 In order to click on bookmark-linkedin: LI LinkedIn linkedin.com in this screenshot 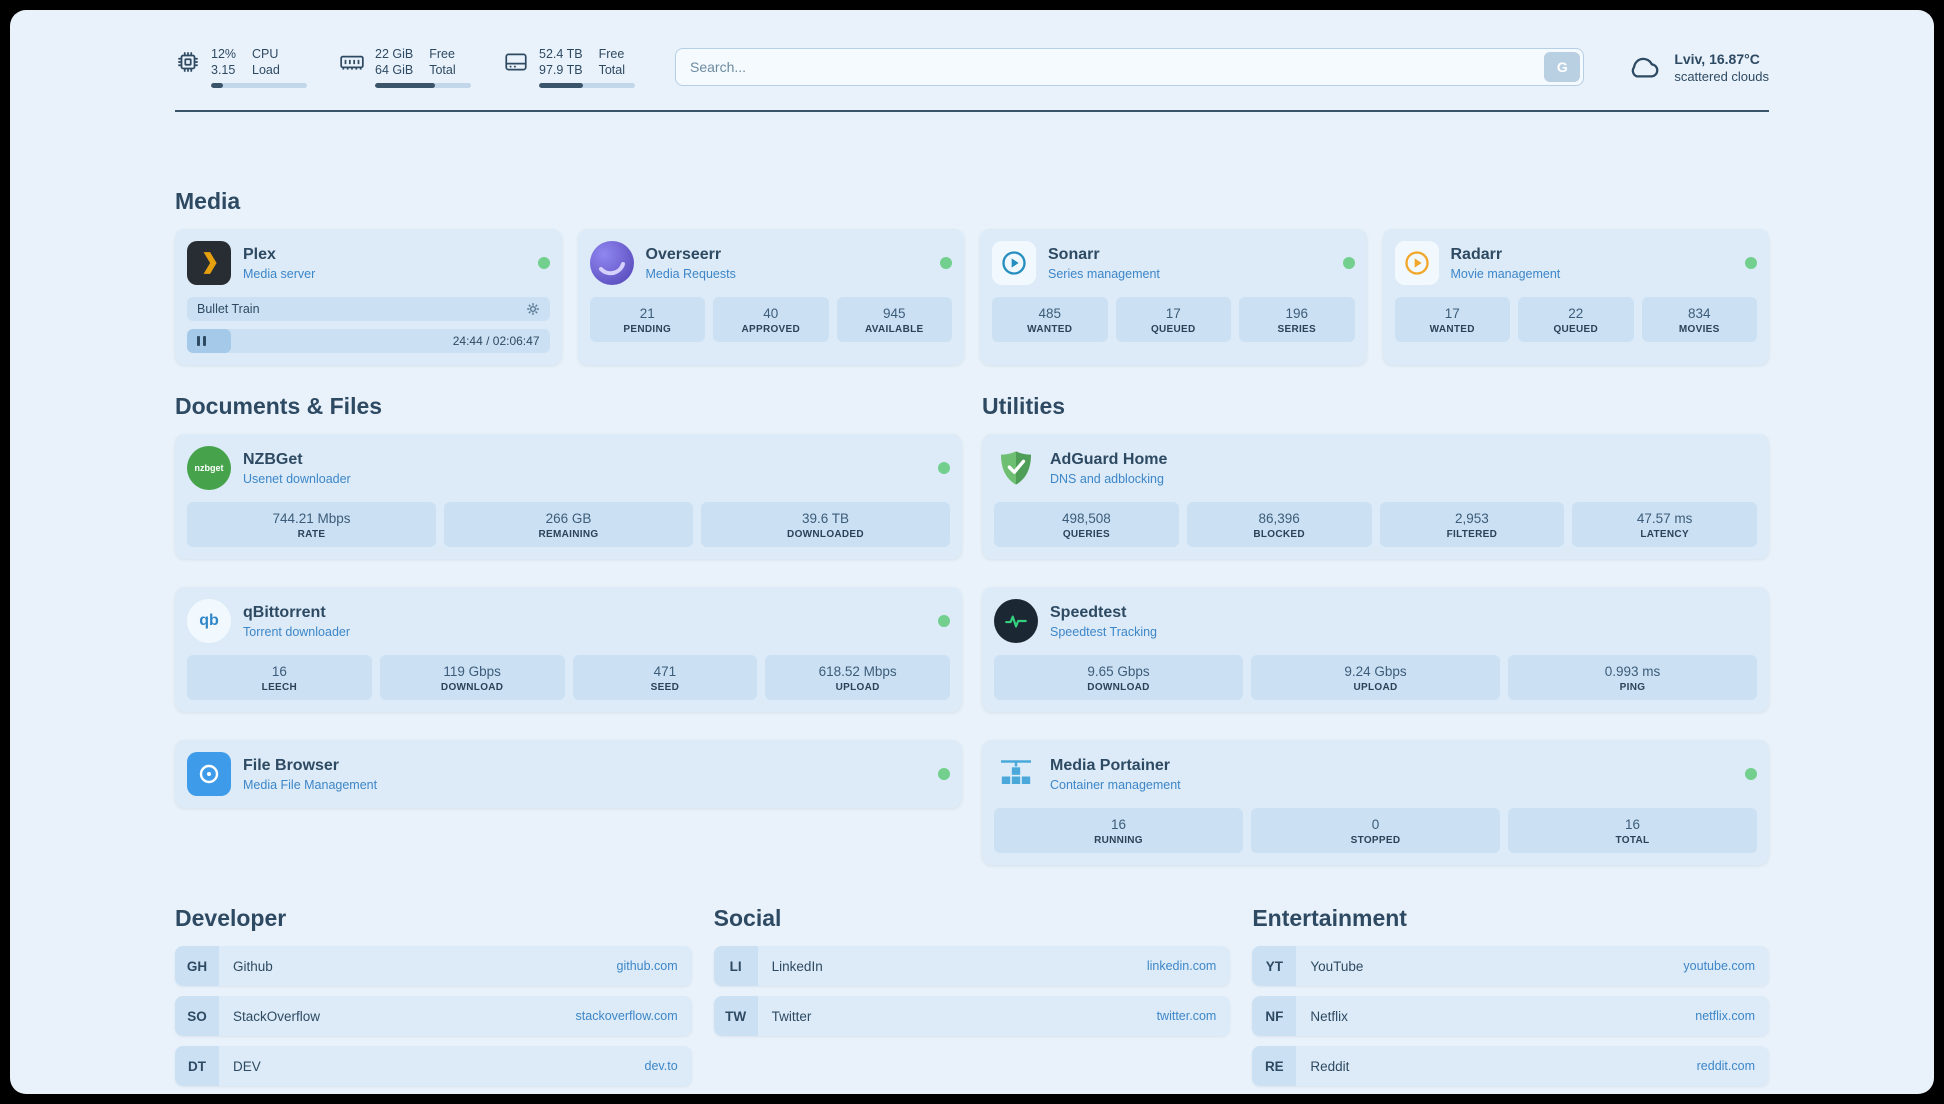, I will do `click(972, 966)`.